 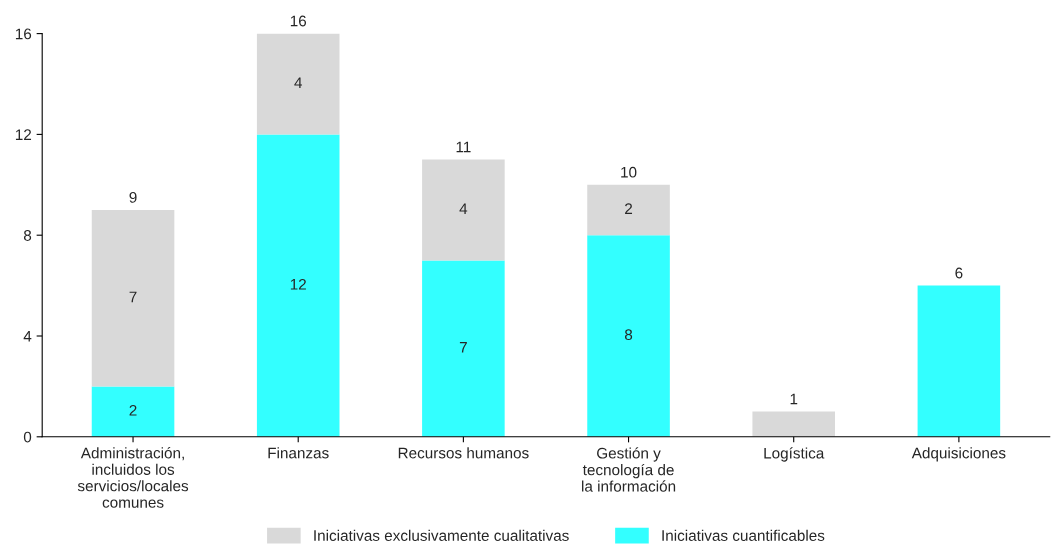 What do you see at coordinates (23, 34) in the screenshot?
I see `y-tick-label: 16` at bounding box center [23, 34].